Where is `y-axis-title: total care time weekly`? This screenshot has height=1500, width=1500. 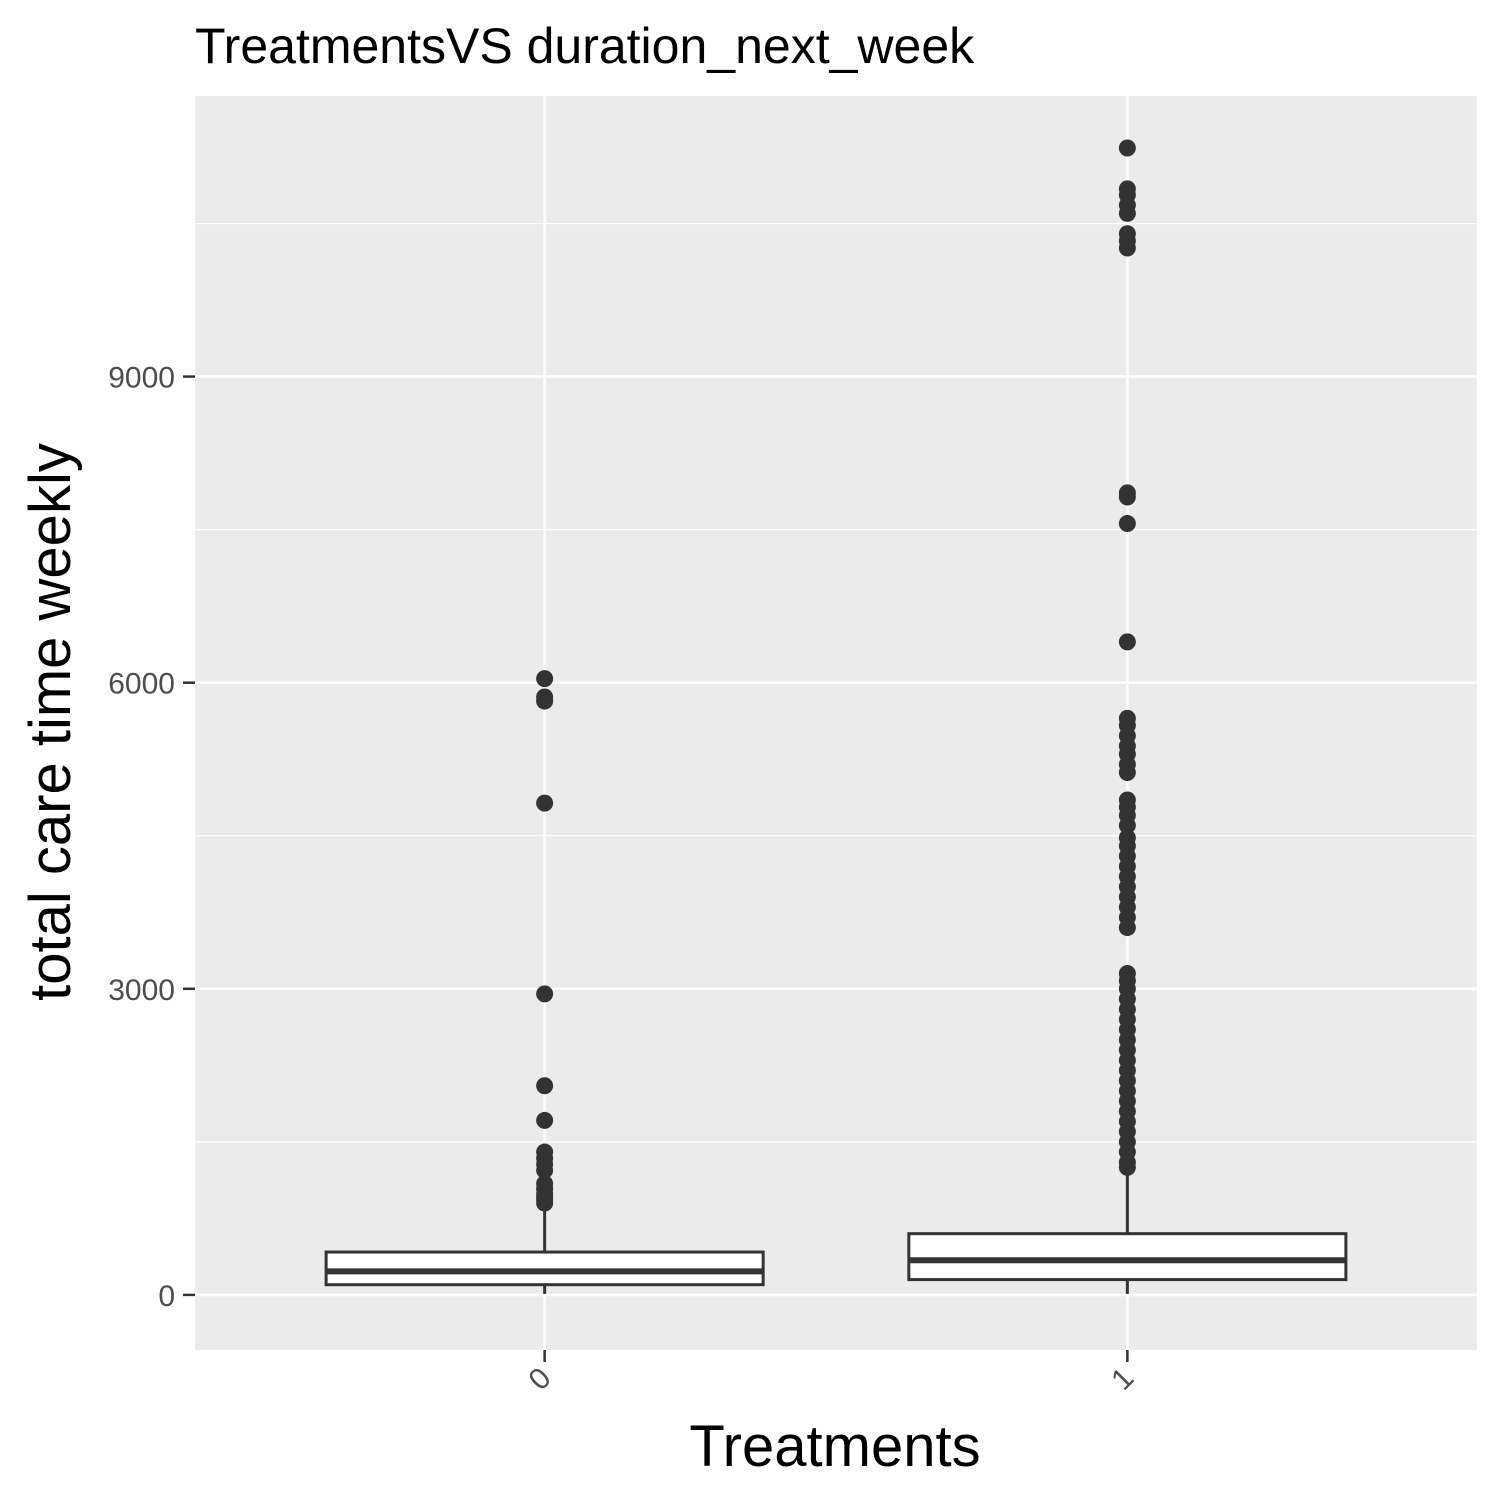 y-axis-title: total care time weekly is located at coordinates (50, 722).